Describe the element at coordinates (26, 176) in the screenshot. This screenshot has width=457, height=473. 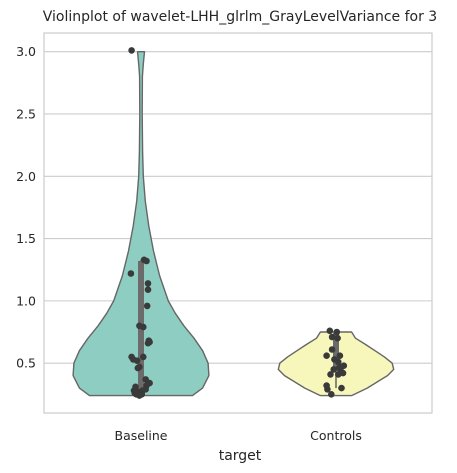
I see `y-tick-label: 2.0` at that location.